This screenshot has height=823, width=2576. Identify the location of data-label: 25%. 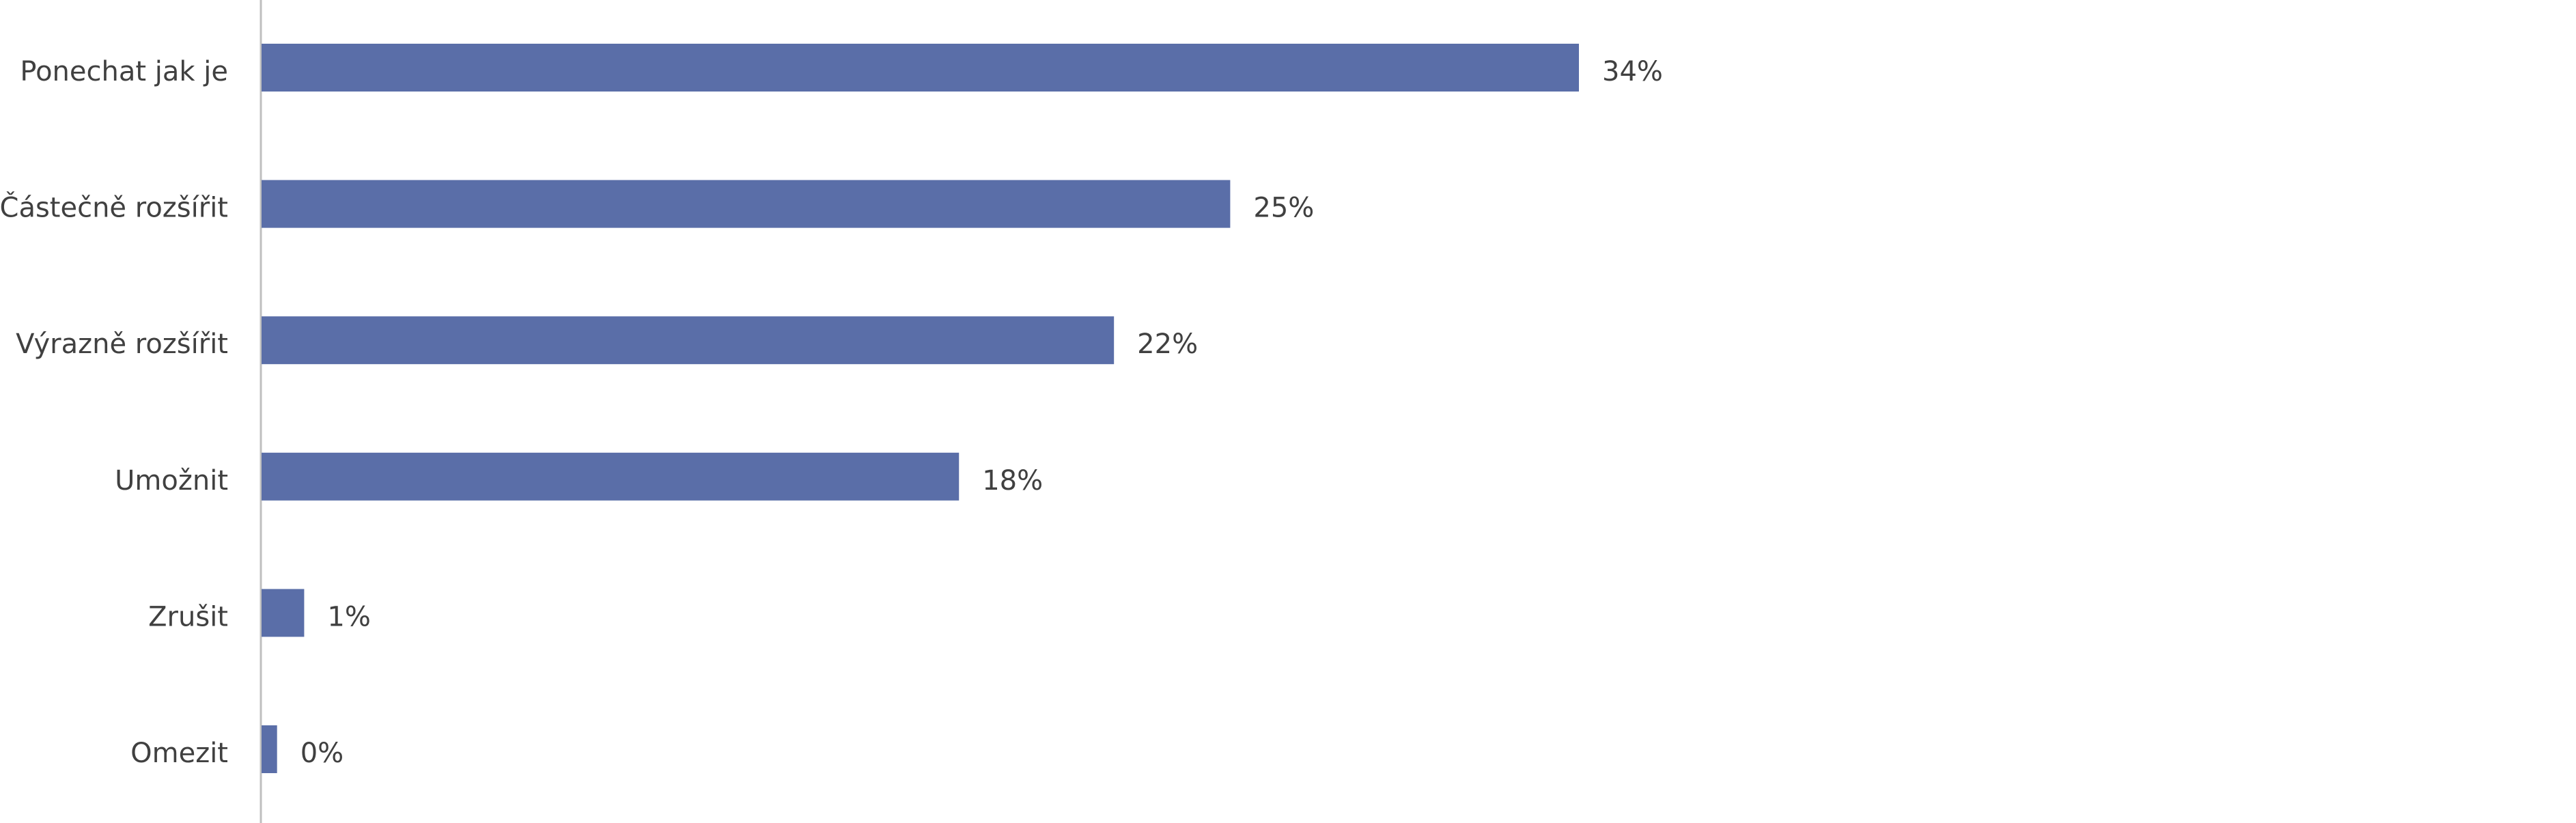
(1283, 208).